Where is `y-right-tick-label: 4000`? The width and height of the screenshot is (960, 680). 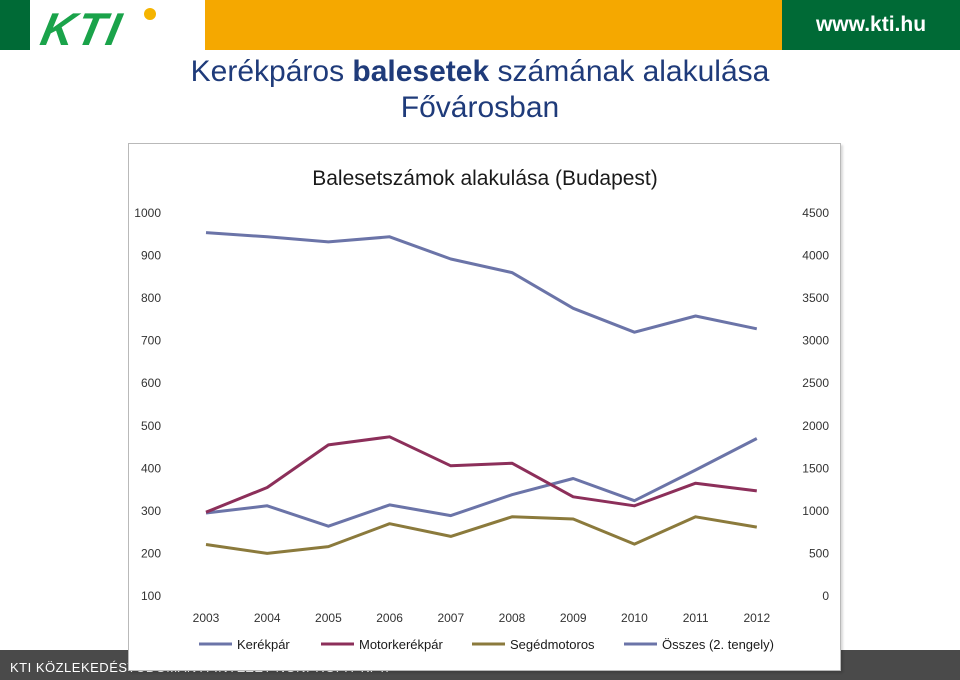 y-right-tick-label: 4000 is located at coordinates (815, 256).